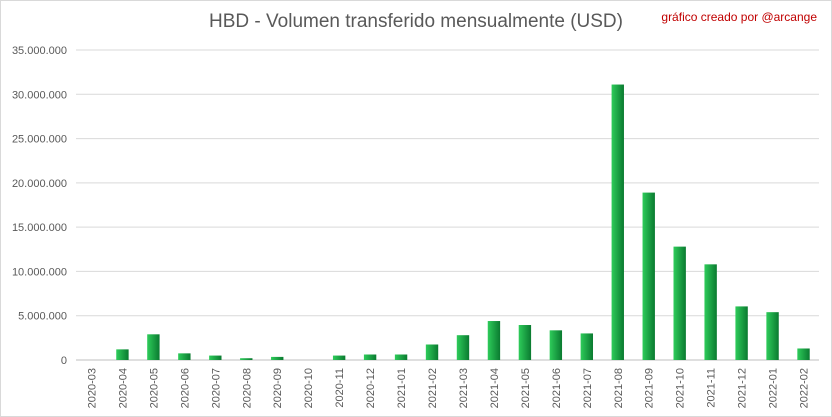  Describe the element at coordinates (739, 17) in the screenshot. I see `chart-credit: gráfico creado por @arcange` at that location.